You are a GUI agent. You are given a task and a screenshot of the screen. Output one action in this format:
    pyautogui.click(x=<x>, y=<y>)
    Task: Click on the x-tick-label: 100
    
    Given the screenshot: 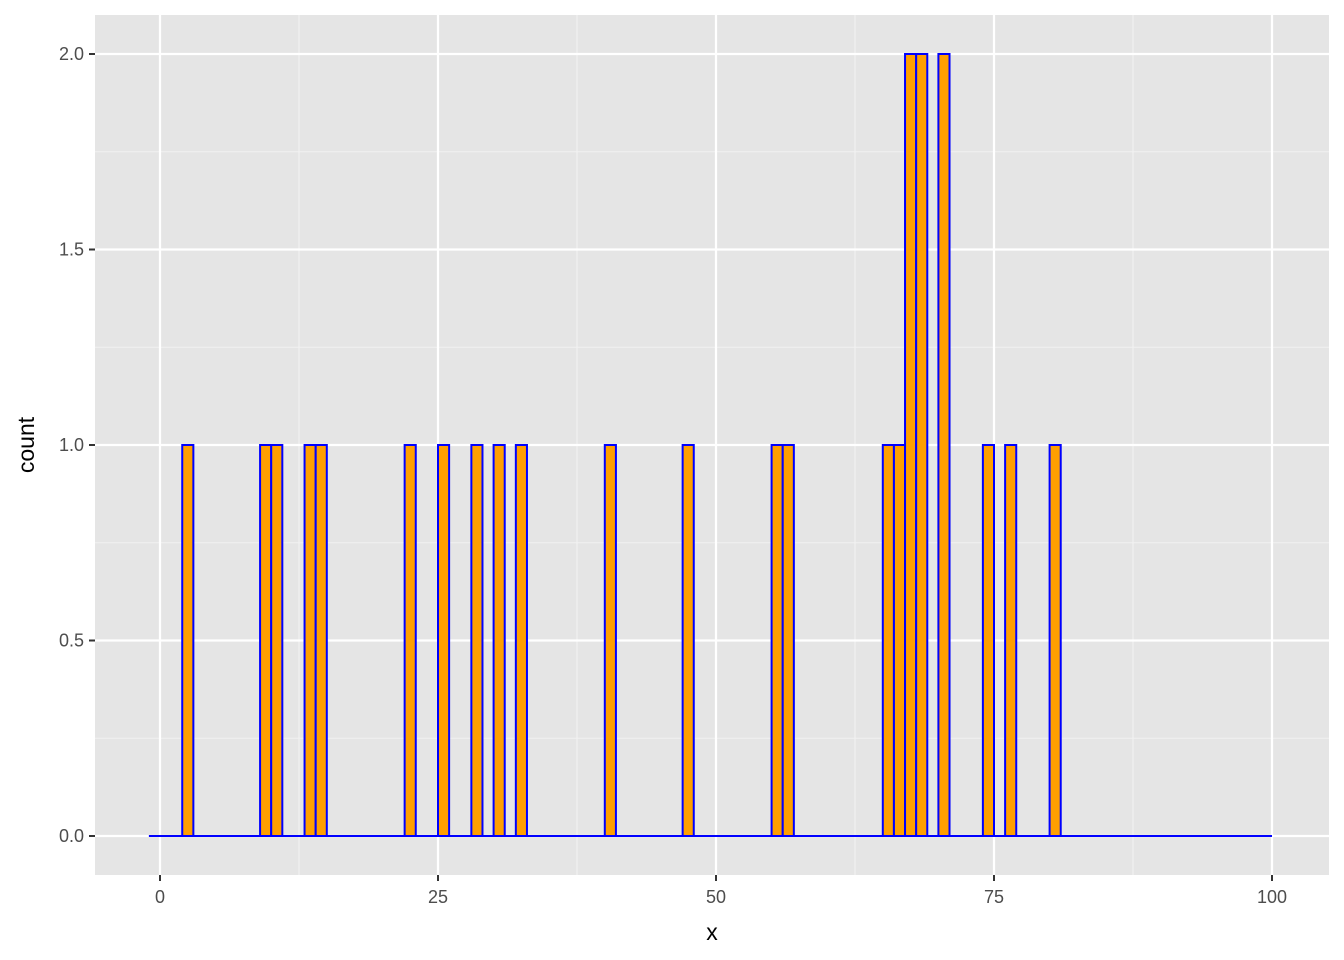 What is the action you would take?
    pyautogui.click(x=1272, y=897)
    